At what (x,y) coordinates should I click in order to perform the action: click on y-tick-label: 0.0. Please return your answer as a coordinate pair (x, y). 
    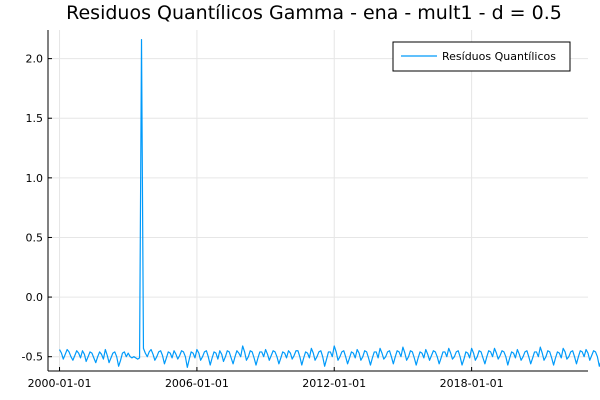
    Looking at the image, I should click on (35, 297).